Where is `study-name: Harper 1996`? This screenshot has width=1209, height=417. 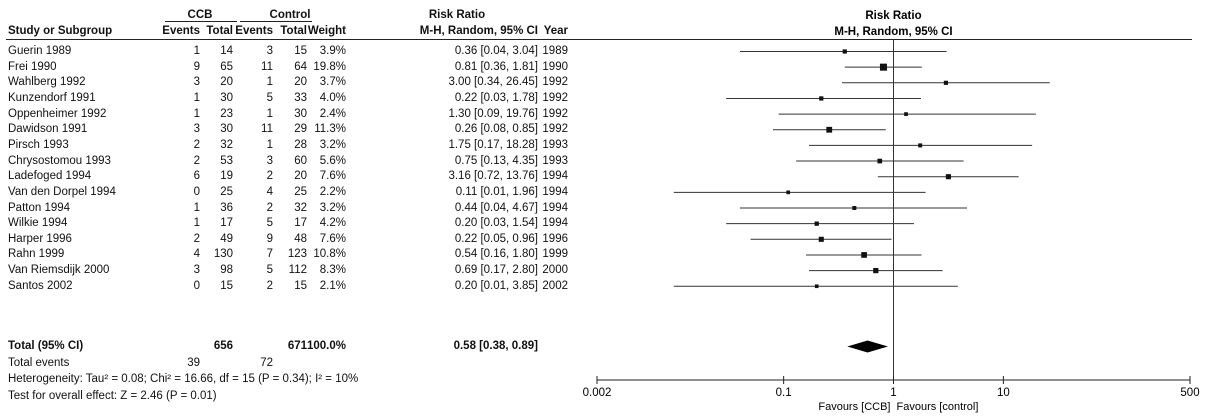
study-name: Harper 1996 is located at coordinates (40, 238).